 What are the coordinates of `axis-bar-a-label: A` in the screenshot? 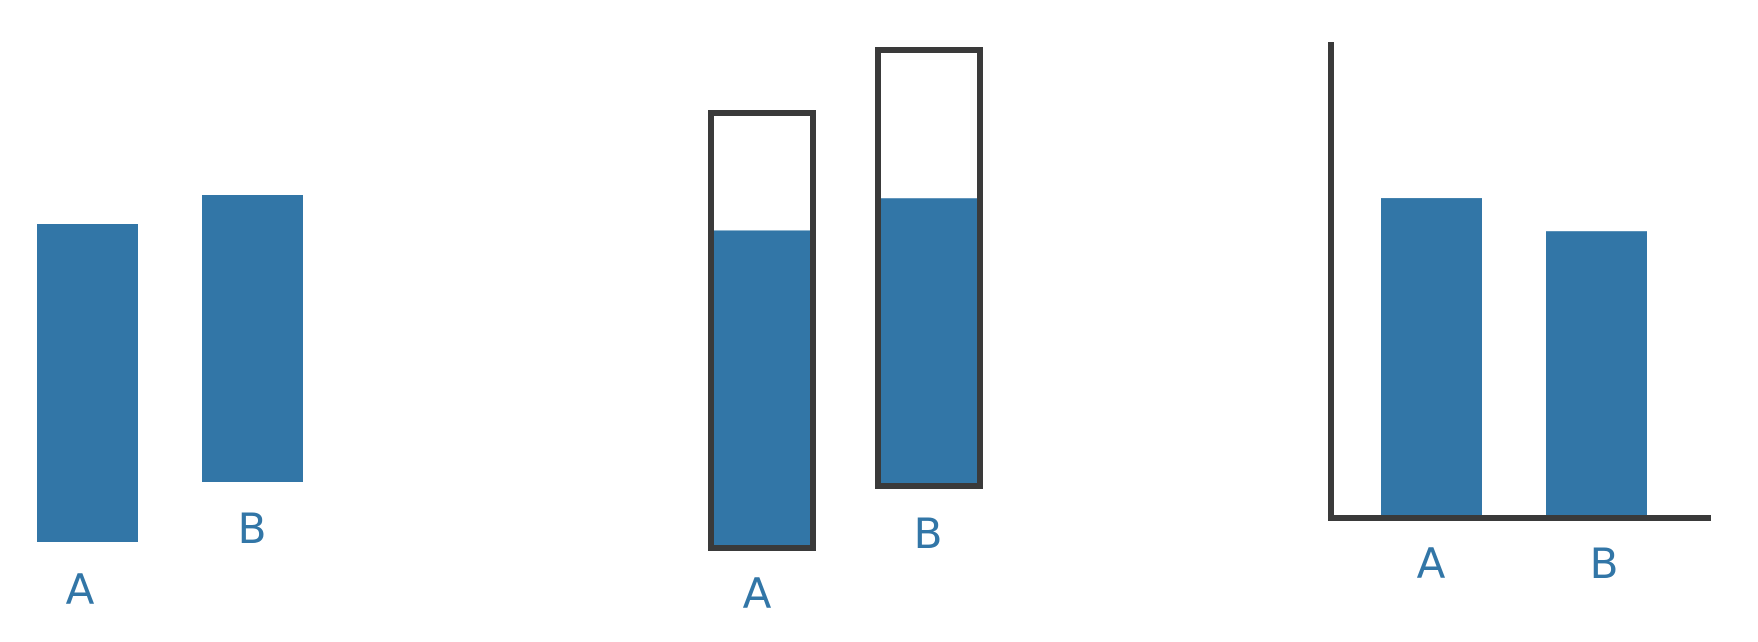 It's located at (1431, 563).